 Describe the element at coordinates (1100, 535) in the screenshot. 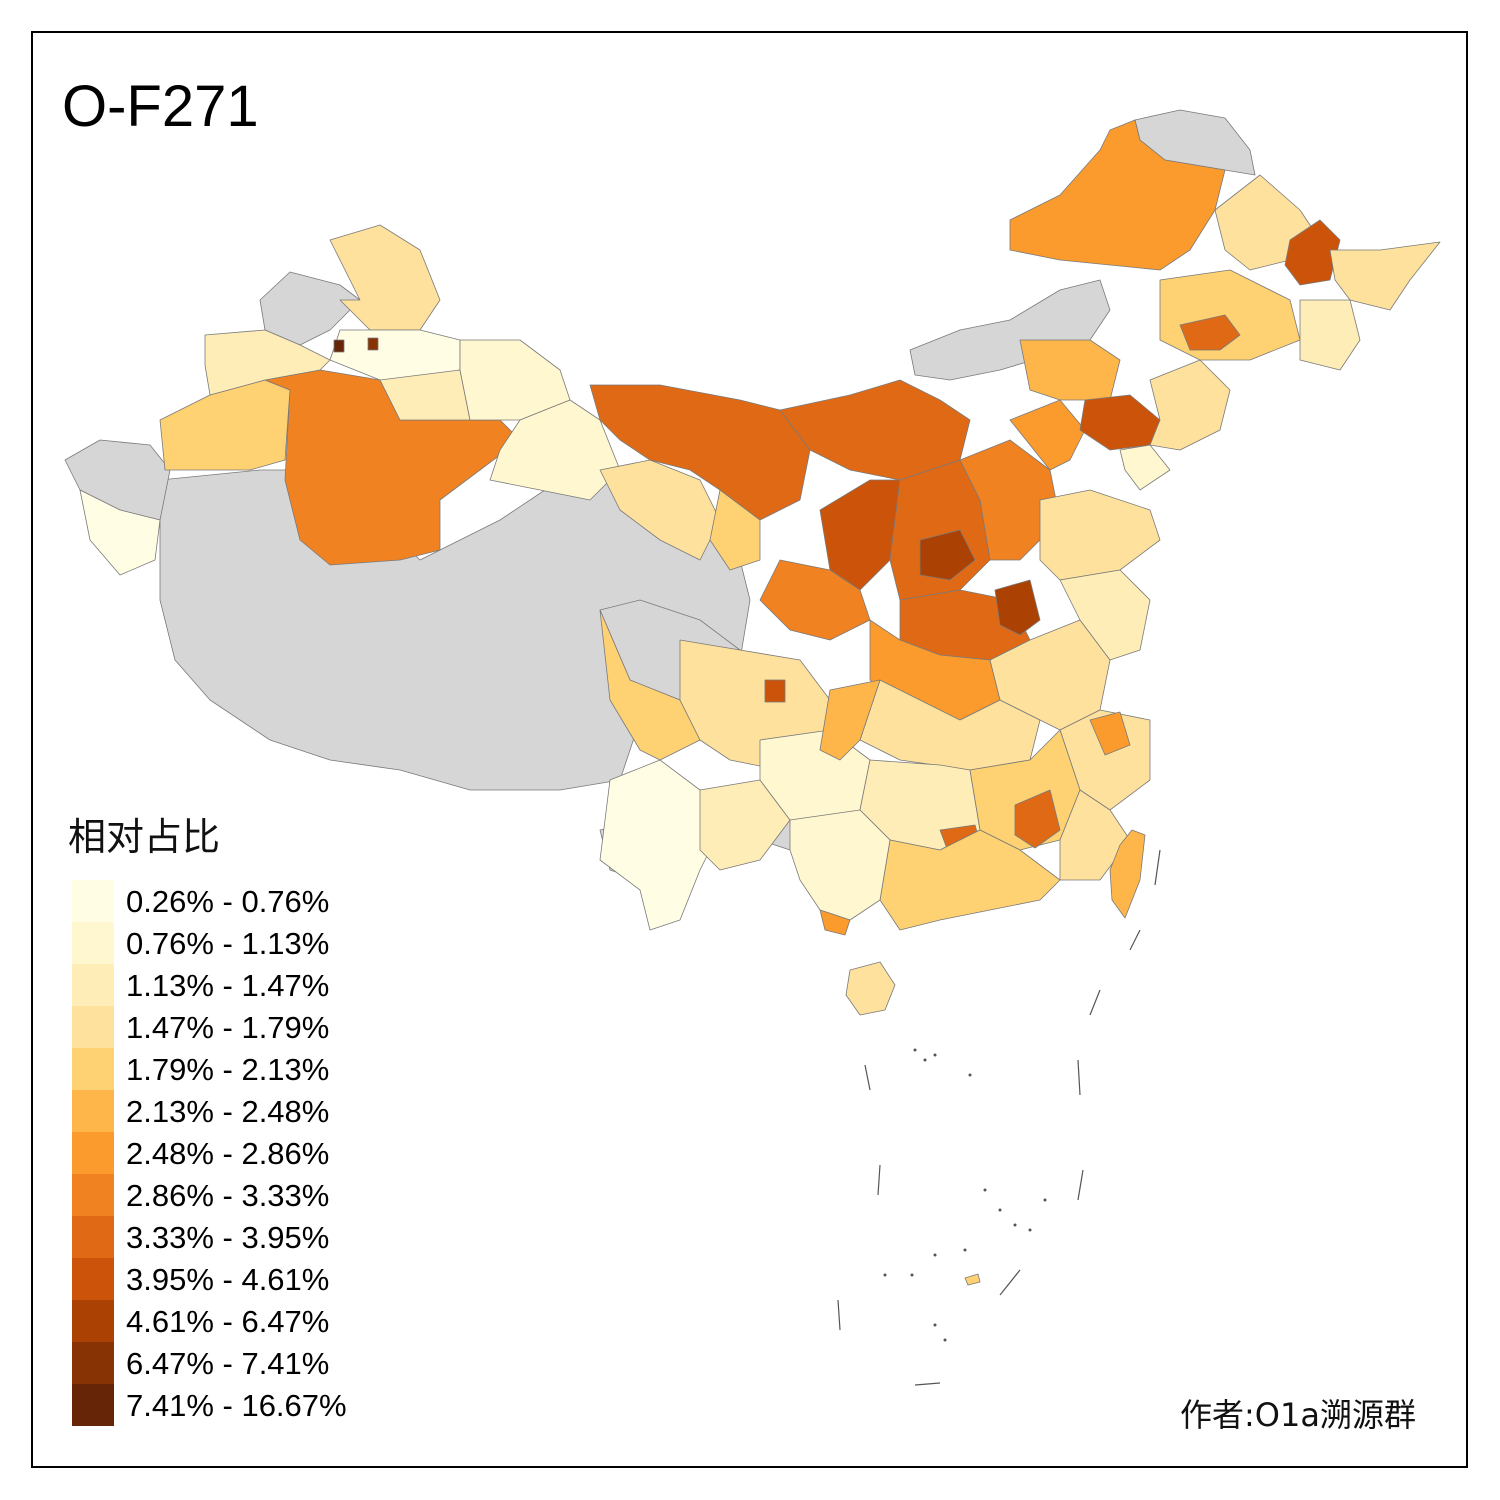

I see `region-shandong` at that location.